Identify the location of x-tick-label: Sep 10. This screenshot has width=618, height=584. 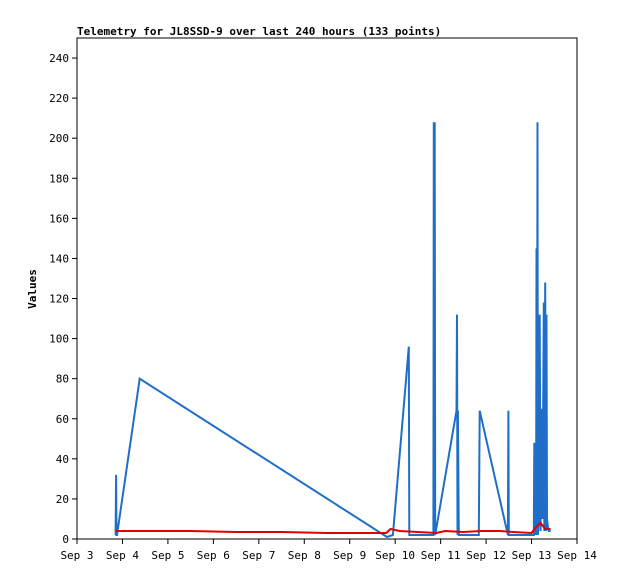
(395, 555).